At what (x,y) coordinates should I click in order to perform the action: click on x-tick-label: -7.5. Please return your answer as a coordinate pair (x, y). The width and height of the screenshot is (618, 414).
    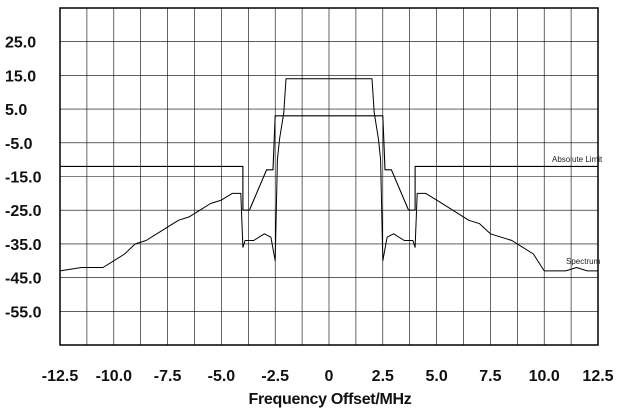
    Looking at the image, I should click on (168, 376).